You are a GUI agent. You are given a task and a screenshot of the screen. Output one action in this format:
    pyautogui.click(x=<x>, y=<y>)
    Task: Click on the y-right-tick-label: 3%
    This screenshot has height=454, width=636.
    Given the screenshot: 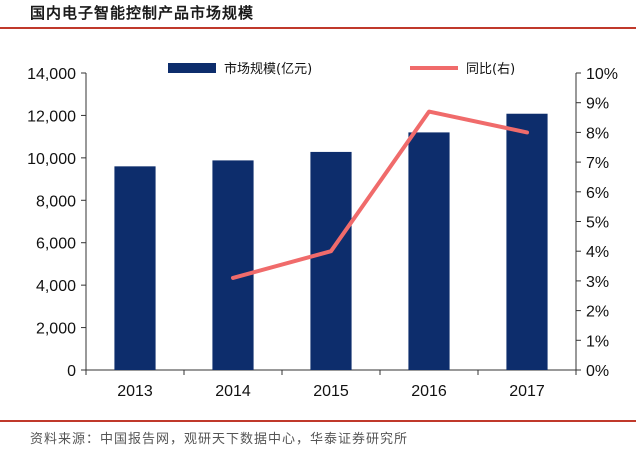 What is the action you would take?
    pyautogui.click(x=597, y=282)
    